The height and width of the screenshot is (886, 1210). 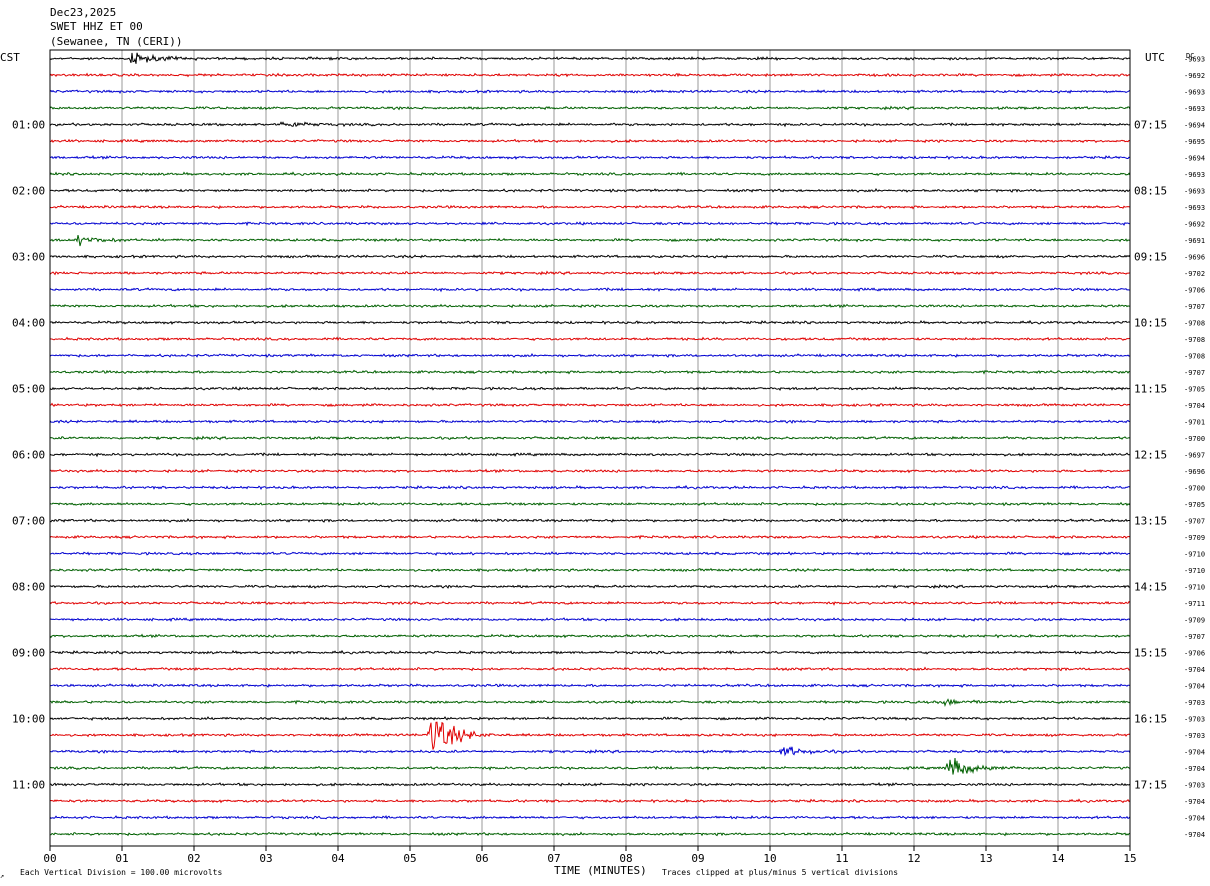 What do you see at coordinates (10, 57) in the screenshot?
I see `left-timezone-label: CST` at bounding box center [10, 57].